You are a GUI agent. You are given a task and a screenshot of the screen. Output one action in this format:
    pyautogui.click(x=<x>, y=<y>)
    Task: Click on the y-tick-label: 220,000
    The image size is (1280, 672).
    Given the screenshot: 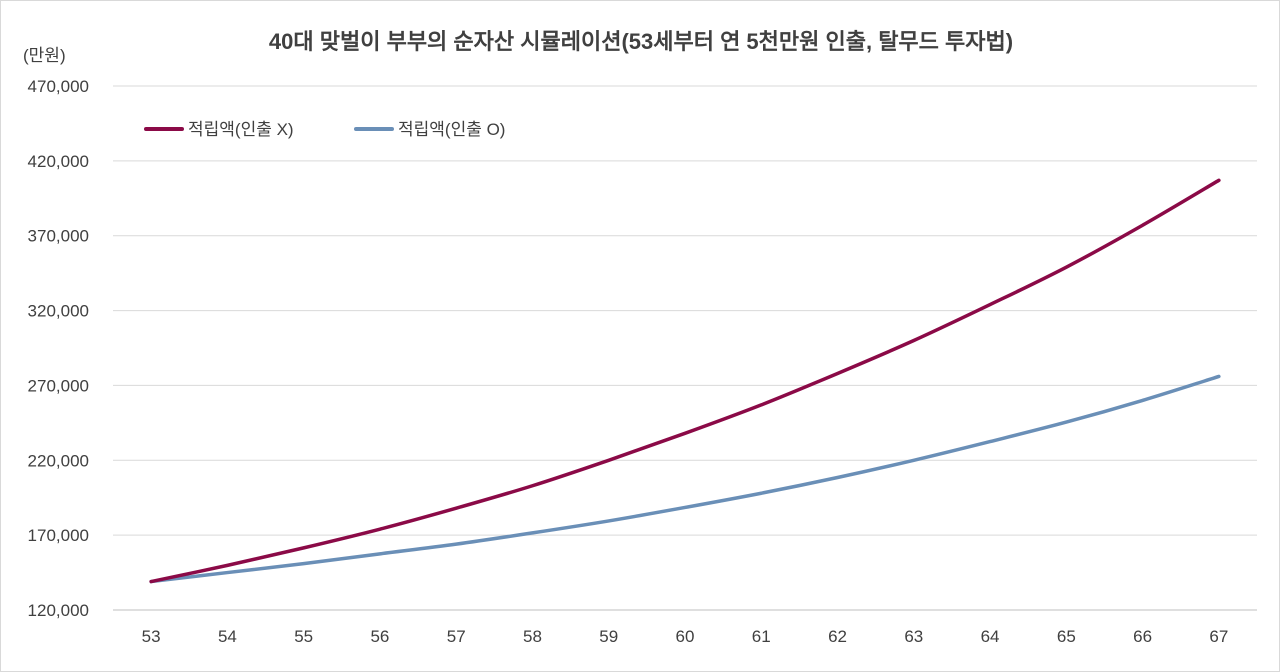 What is the action you would take?
    pyautogui.click(x=58, y=460)
    